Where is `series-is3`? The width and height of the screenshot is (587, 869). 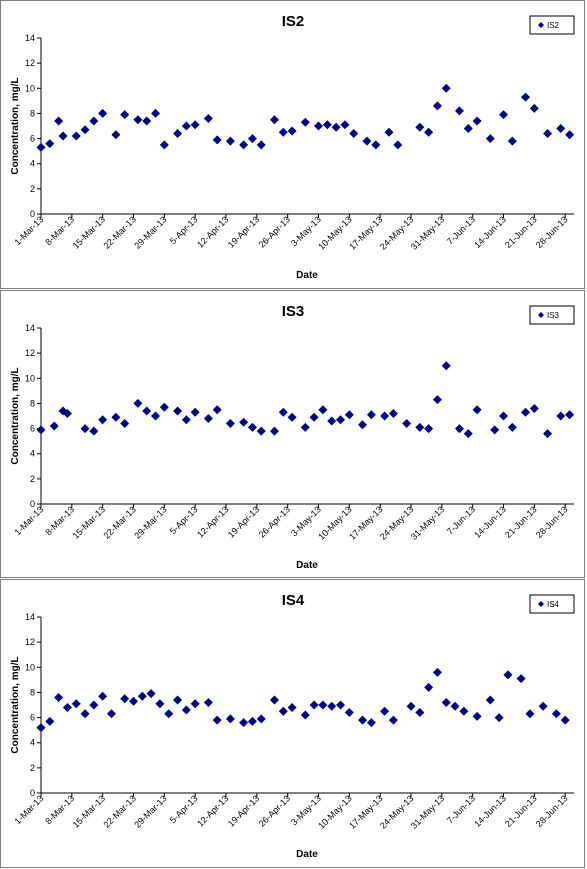
series-is3 is located at coordinates (305, 400).